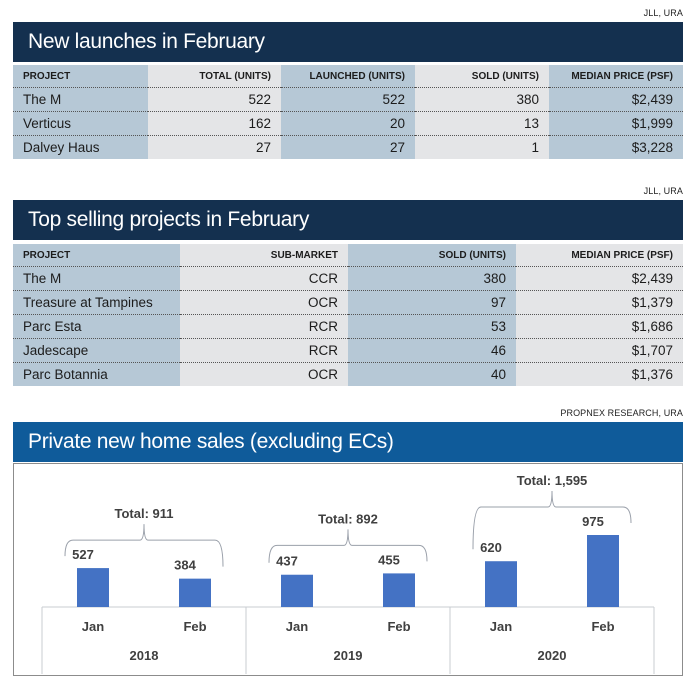 Image resolution: width=697 pixels, height=685 pixels. What do you see at coordinates (599, 374) in the screenshot?
I see `cell-median-price: $1,376` at bounding box center [599, 374].